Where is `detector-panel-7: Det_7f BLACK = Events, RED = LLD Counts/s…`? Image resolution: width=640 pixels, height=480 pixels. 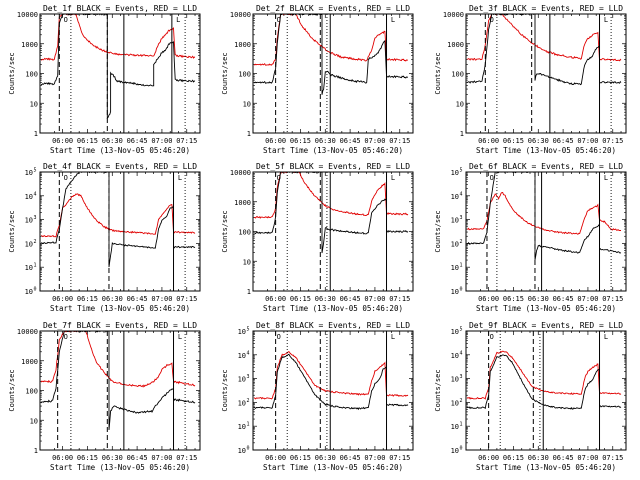
detector-panel-7: Det_7f BLACK = Events, RED = LLD Counts/s… is located at coordinates (104, 396).